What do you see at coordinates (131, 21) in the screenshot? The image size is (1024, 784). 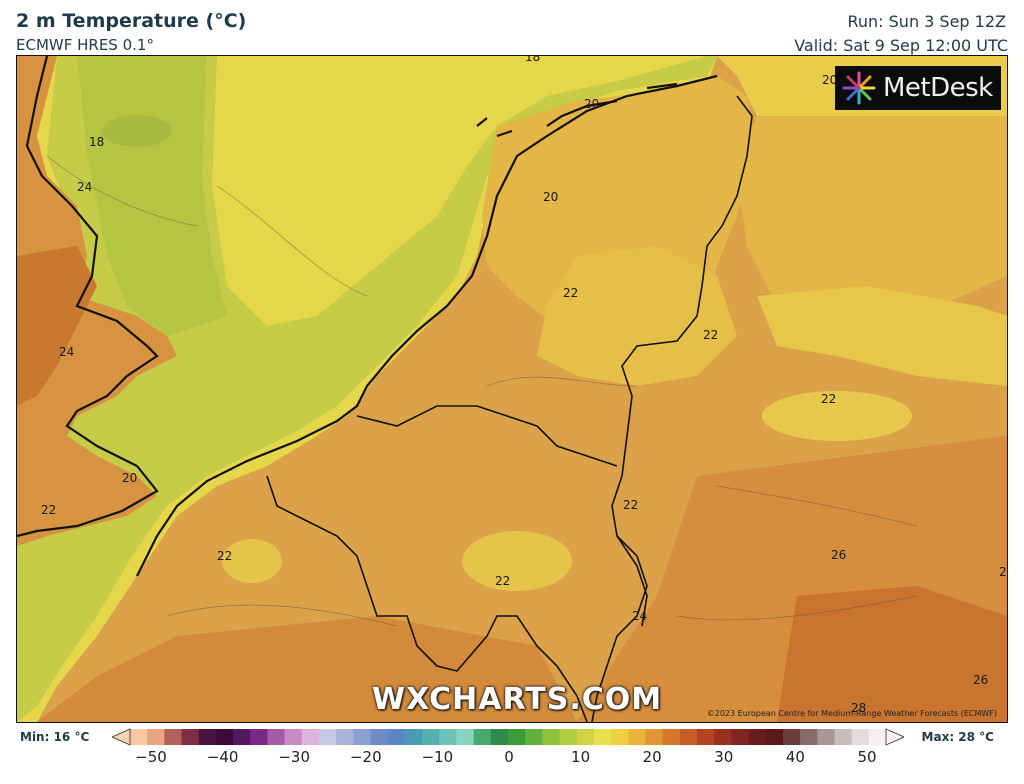 I see `chart-title: 2 m Temperature (°C)` at bounding box center [131, 21].